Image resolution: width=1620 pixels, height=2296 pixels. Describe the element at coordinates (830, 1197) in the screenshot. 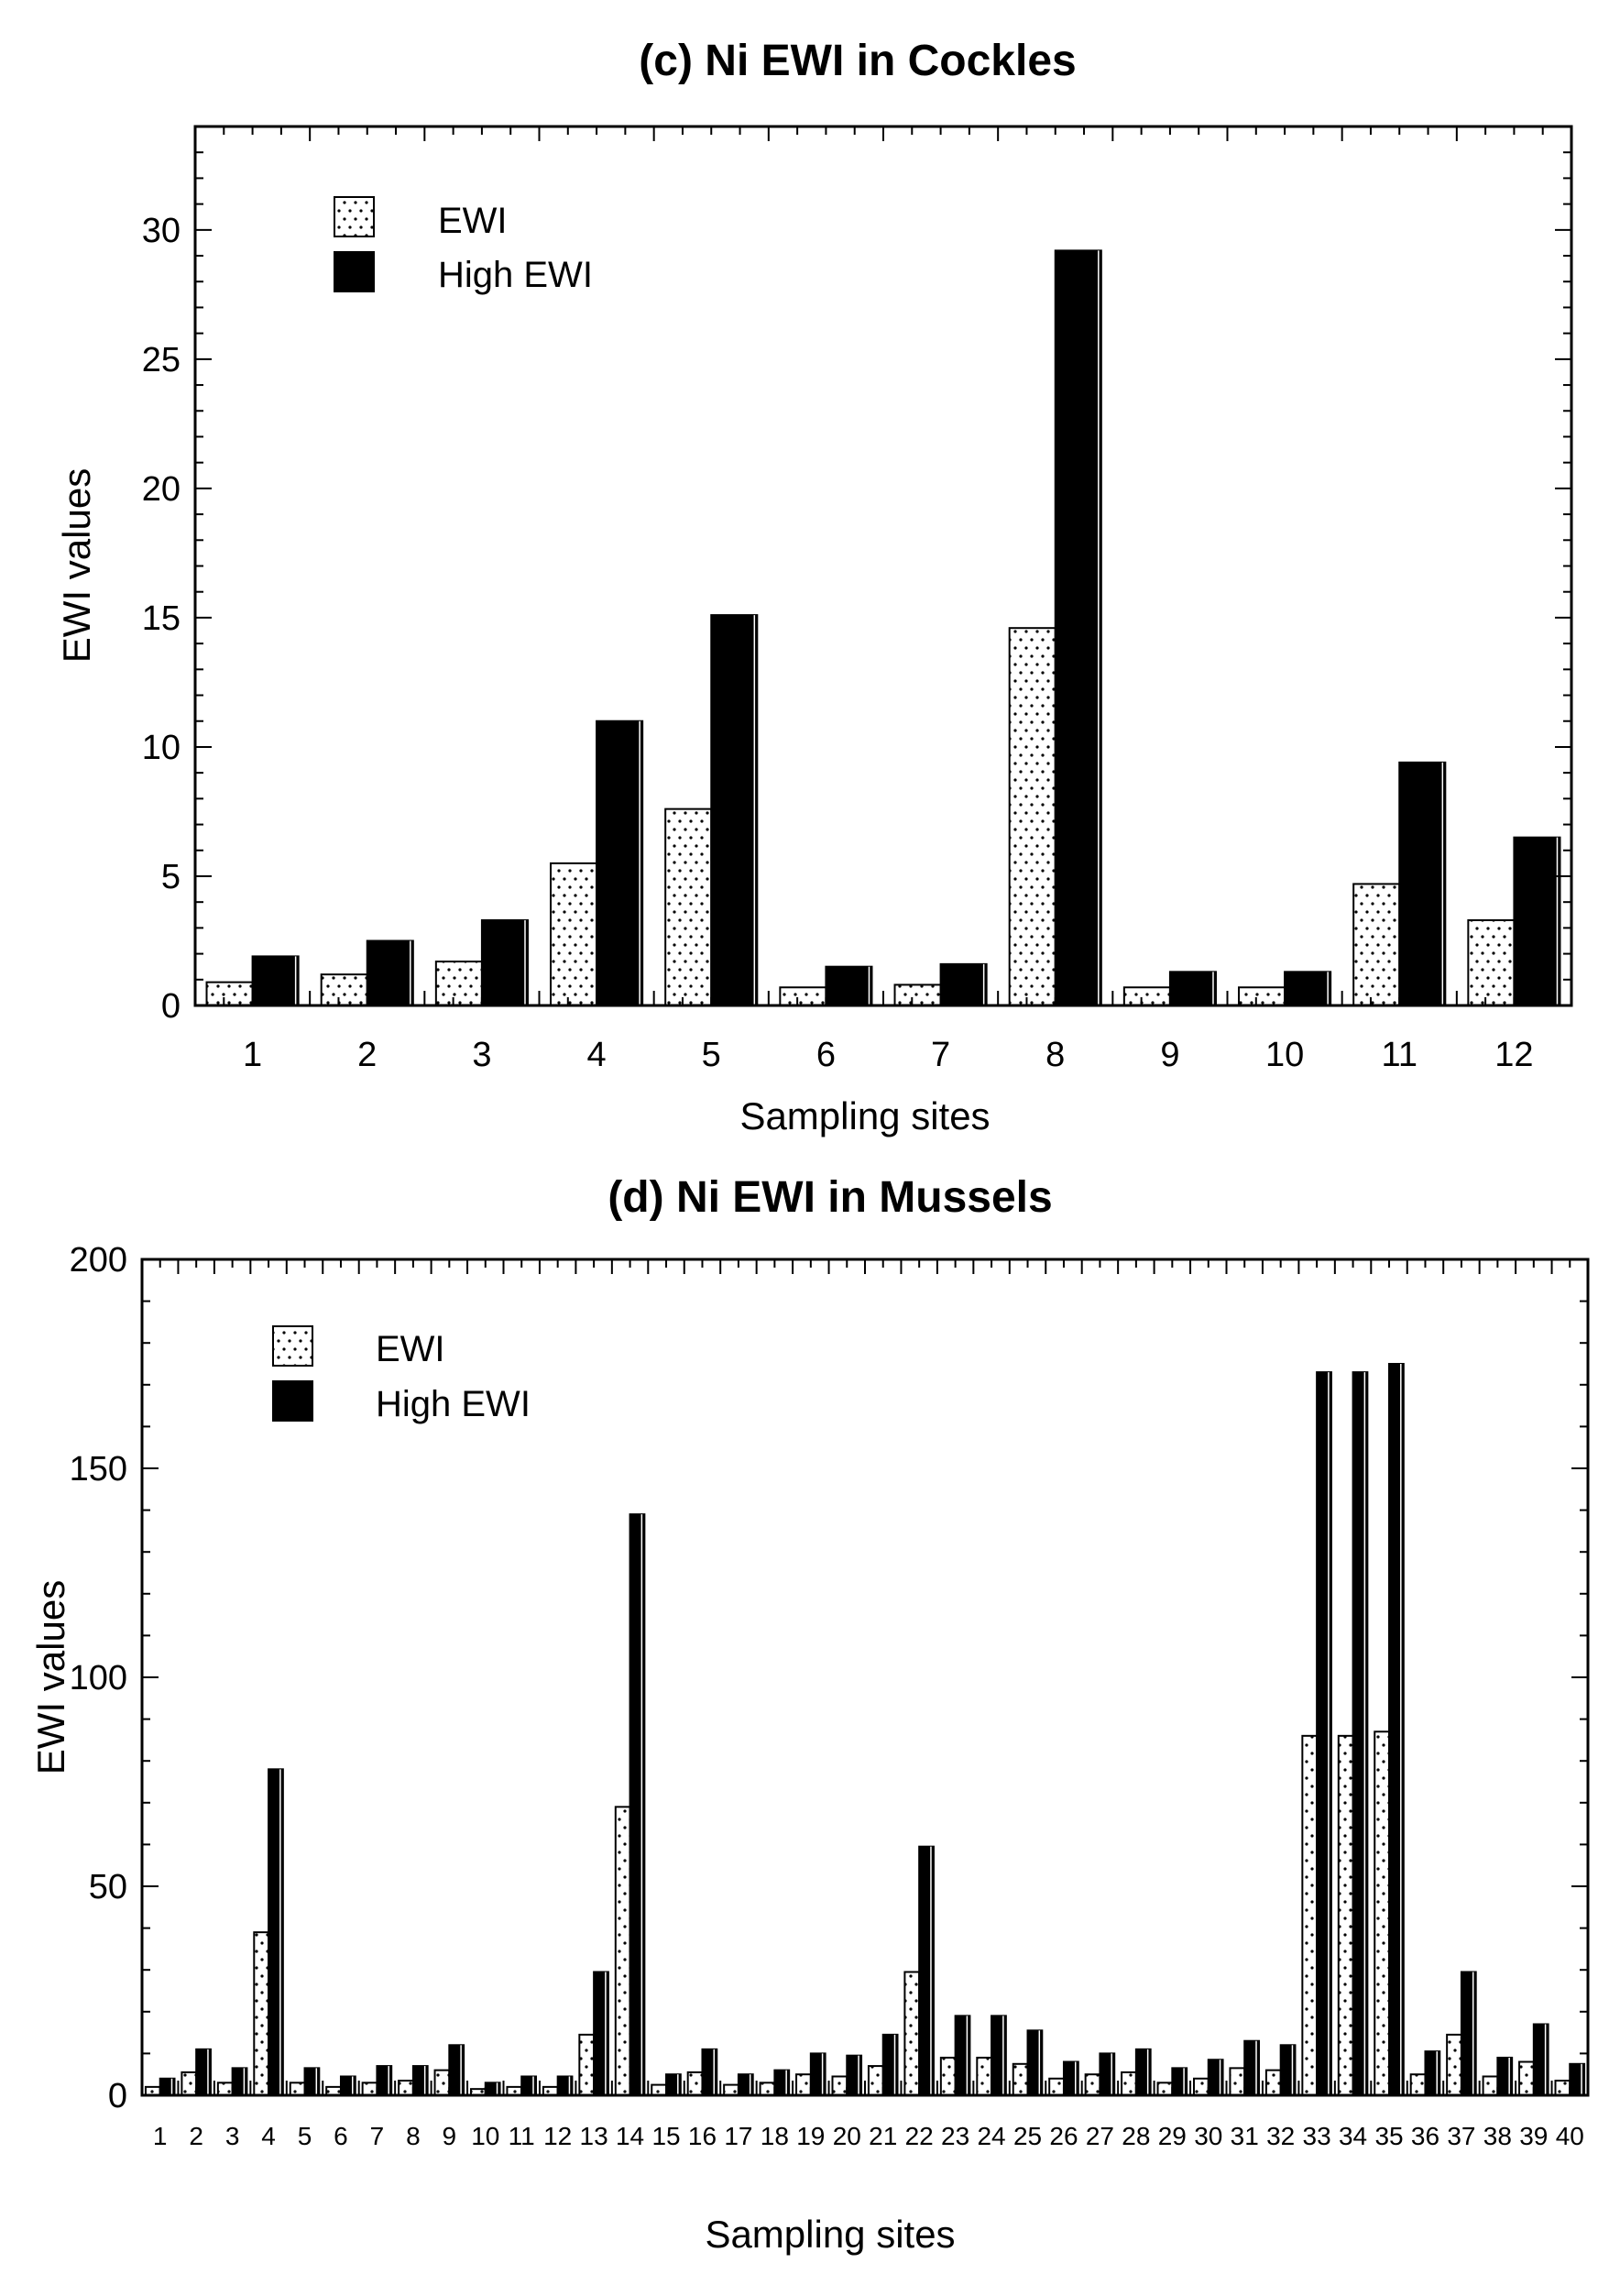

I see `chart-title: (d) Ni EWI in Mussels` at that location.